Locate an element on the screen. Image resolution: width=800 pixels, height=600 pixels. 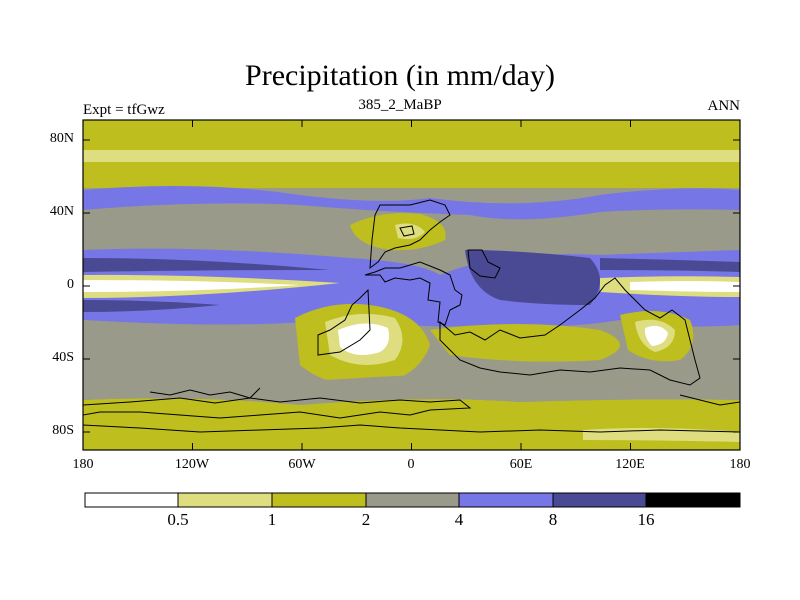
field-tropical-navy-east is located at coordinates (532, 277).